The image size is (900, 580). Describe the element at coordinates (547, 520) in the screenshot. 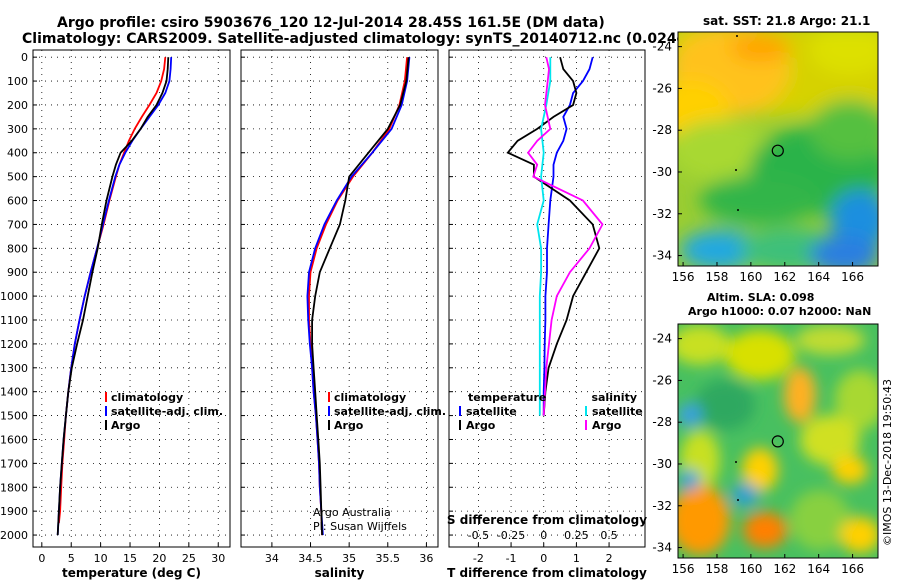

I see `diff-top-axis-label: S difference from climatology` at that location.